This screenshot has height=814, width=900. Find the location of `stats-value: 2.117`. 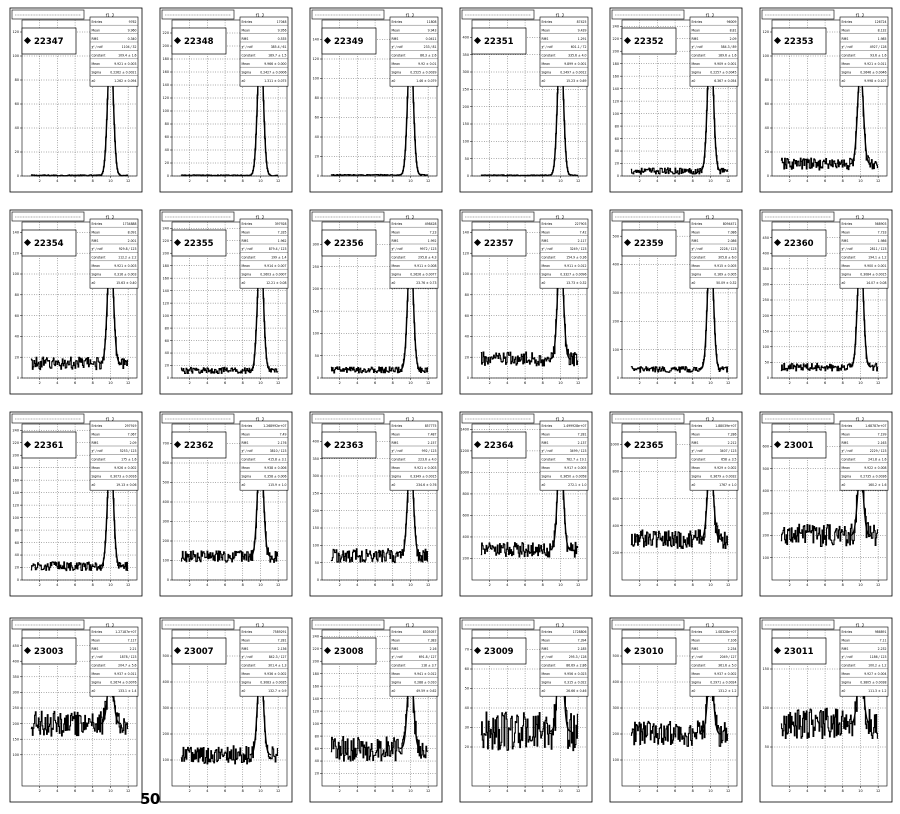

stats-value: 2.117 is located at coordinates (582, 241).